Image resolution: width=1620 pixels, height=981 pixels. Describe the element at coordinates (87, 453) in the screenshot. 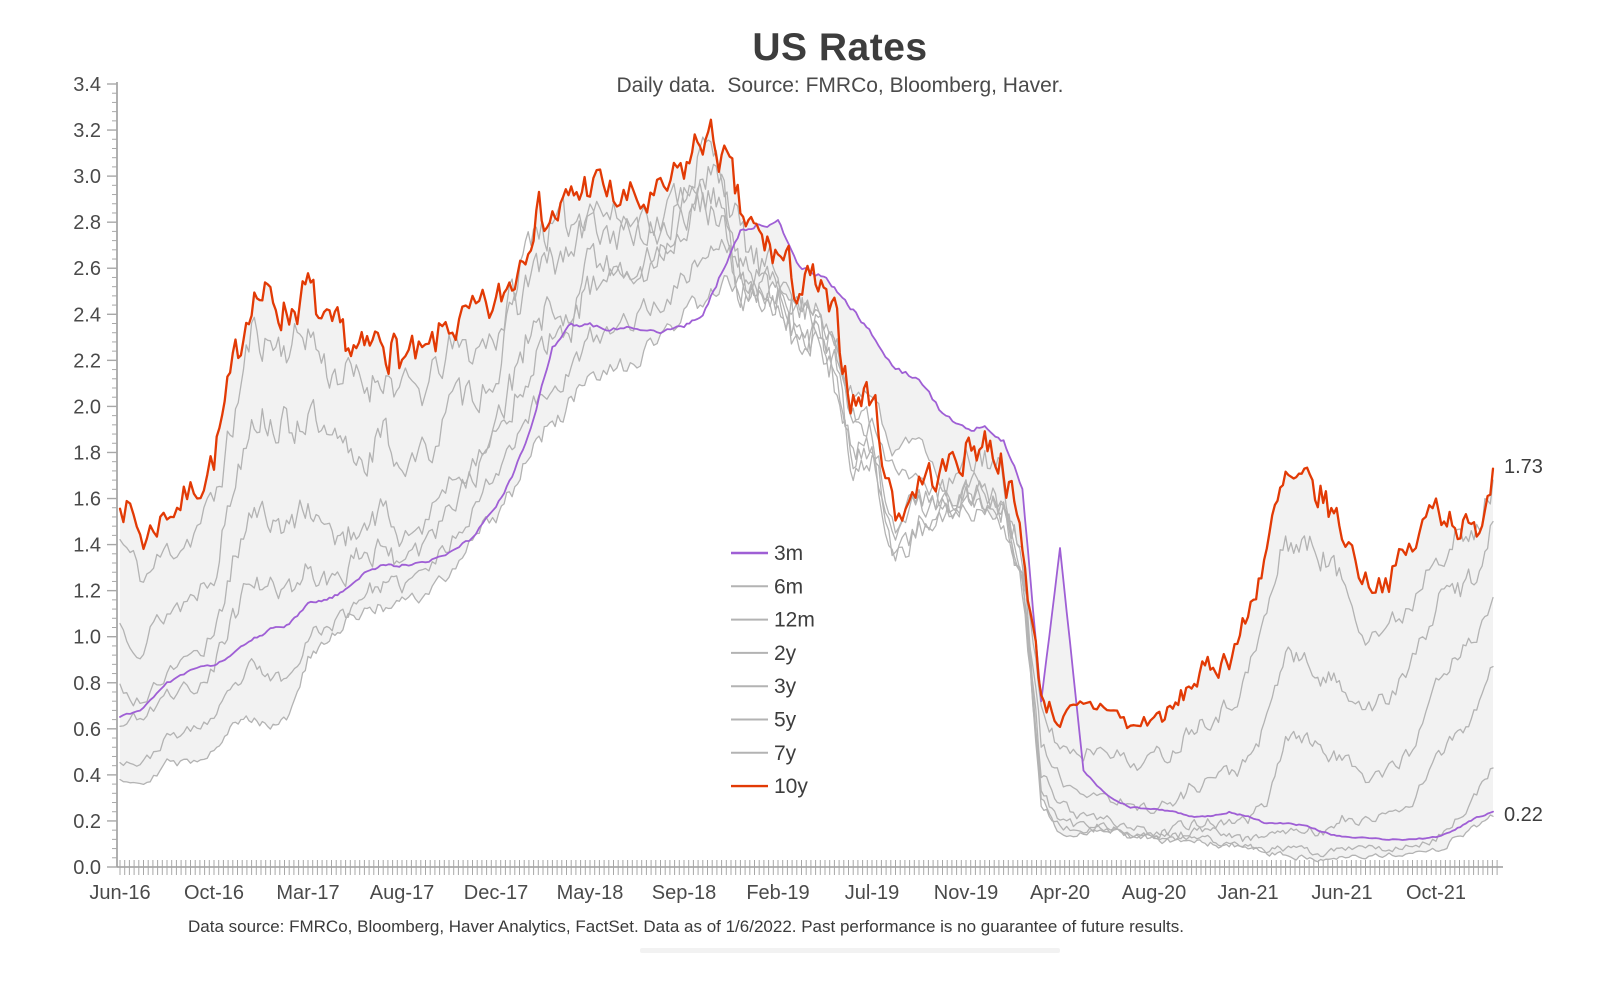

I see `y-tick-label: 1.8` at that location.